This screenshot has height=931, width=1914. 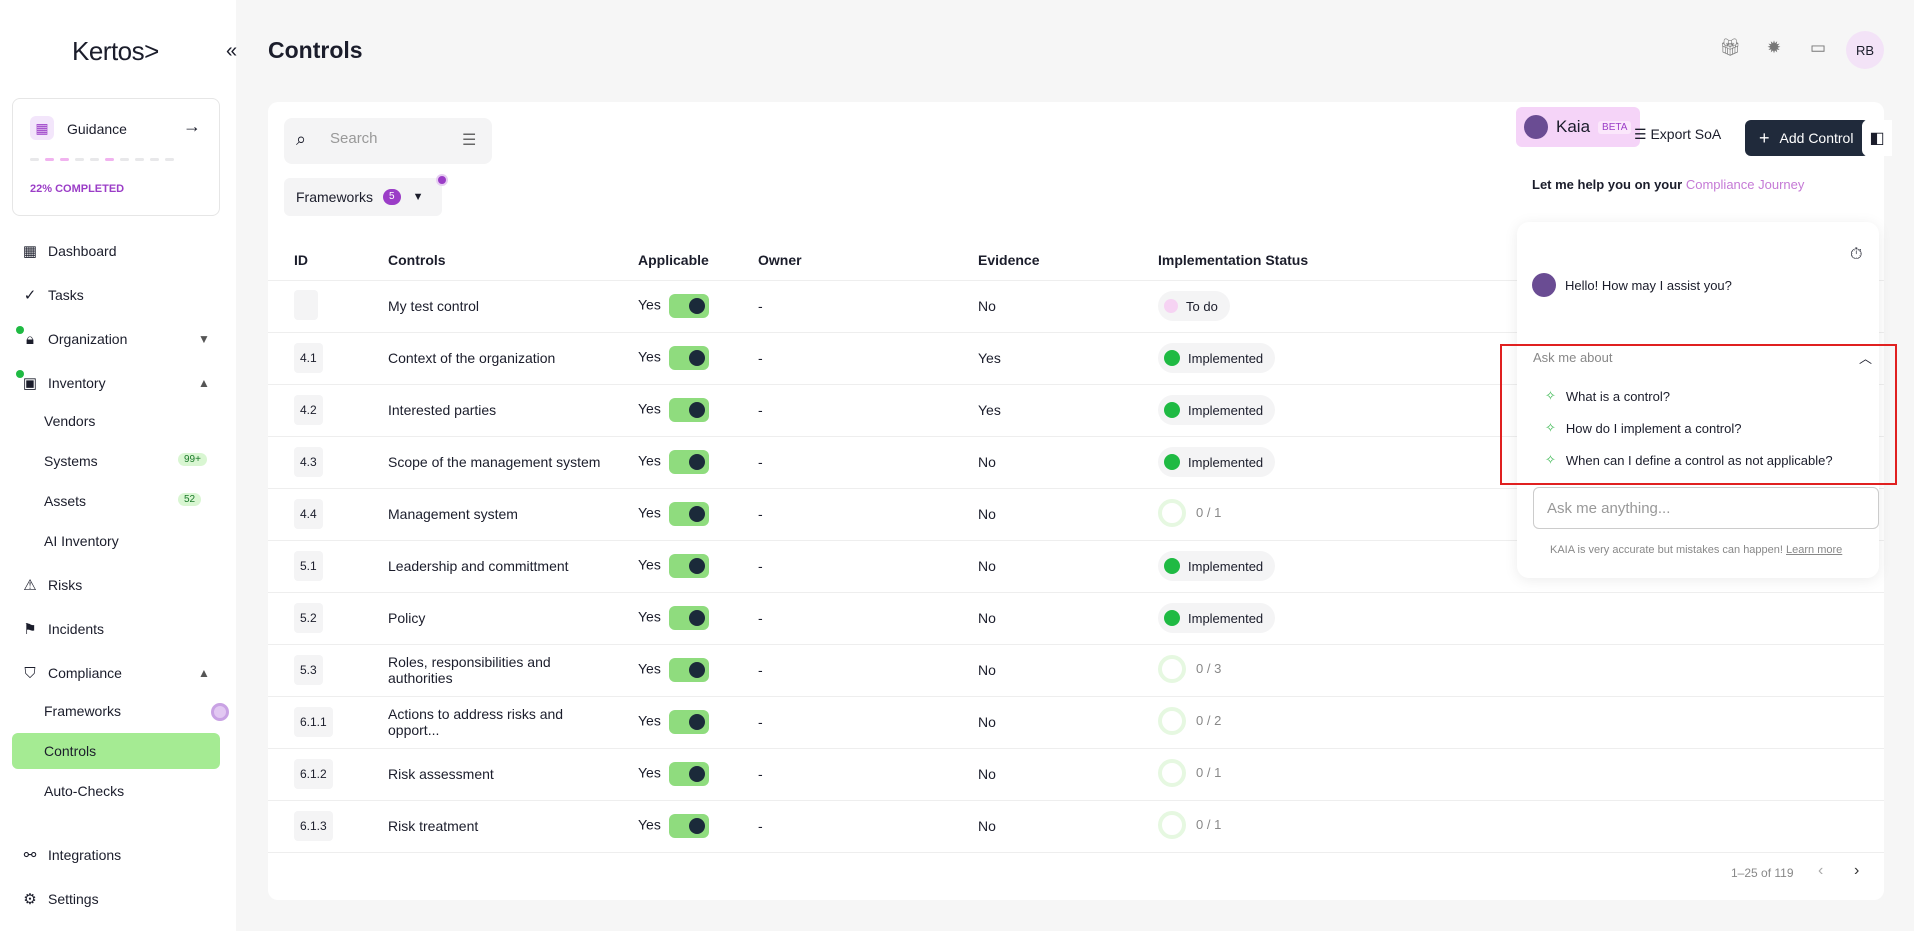 What do you see at coordinates (1578, 127) in the screenshot?
I see `kaia-tag: Kaia BETA` at bounding box center [1578, 127].